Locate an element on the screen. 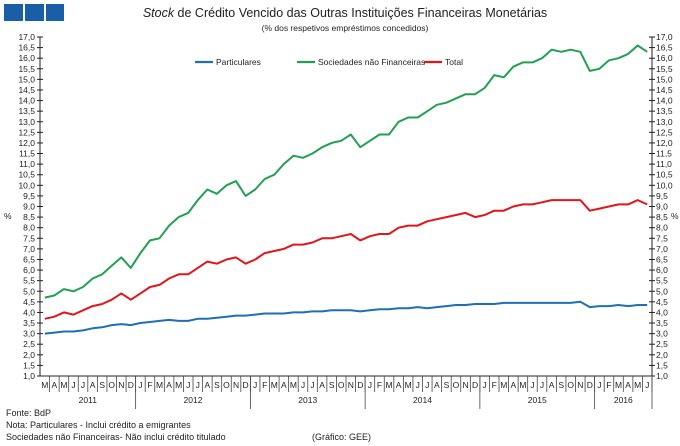  y-tick-label-left: 15,5 is located at coordinates (26, 69).